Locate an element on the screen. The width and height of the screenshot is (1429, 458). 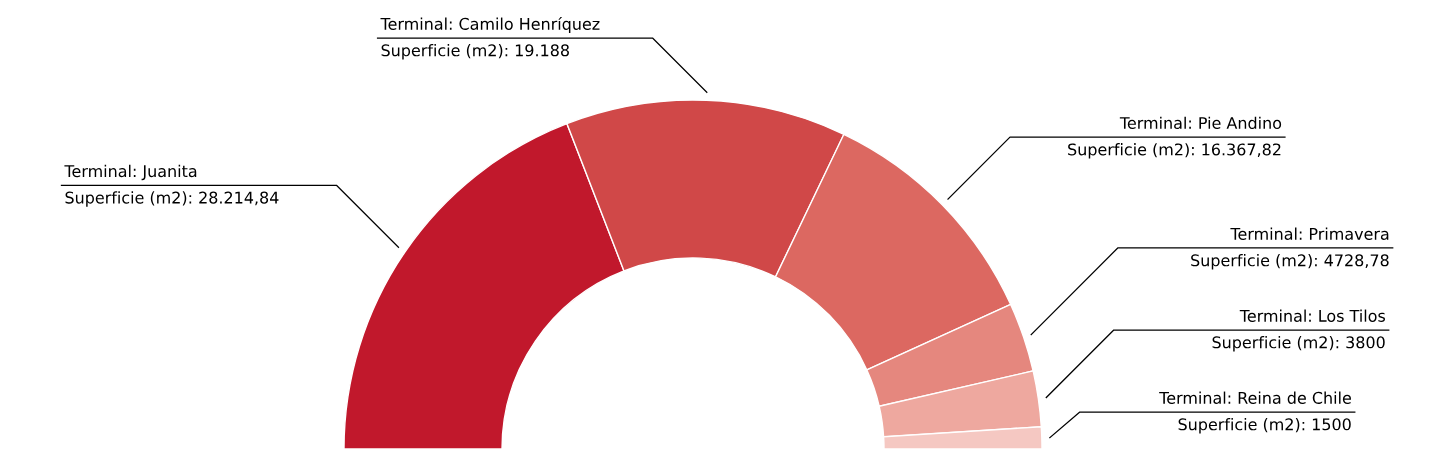
slice-label: Terminal: Juanita is located at coordinates (130, 172).